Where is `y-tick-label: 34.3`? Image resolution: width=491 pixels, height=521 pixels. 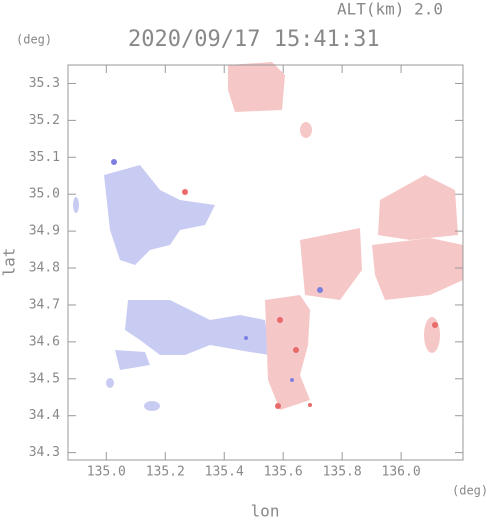 y-tick-label: 34.3 is located at coordinates (44, 452).